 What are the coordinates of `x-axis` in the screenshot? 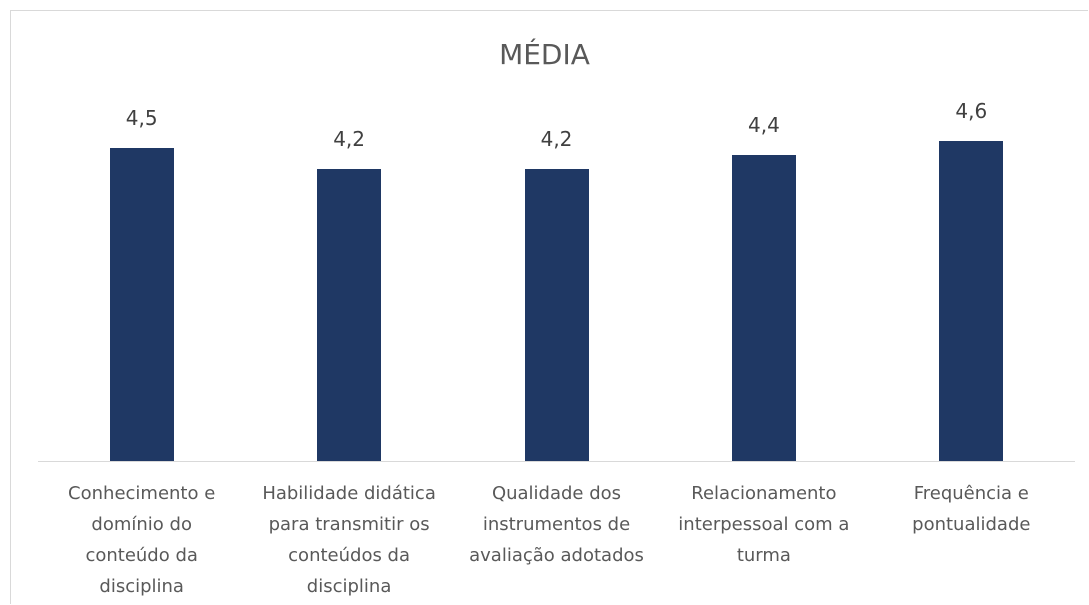 It's located at (556, 461).